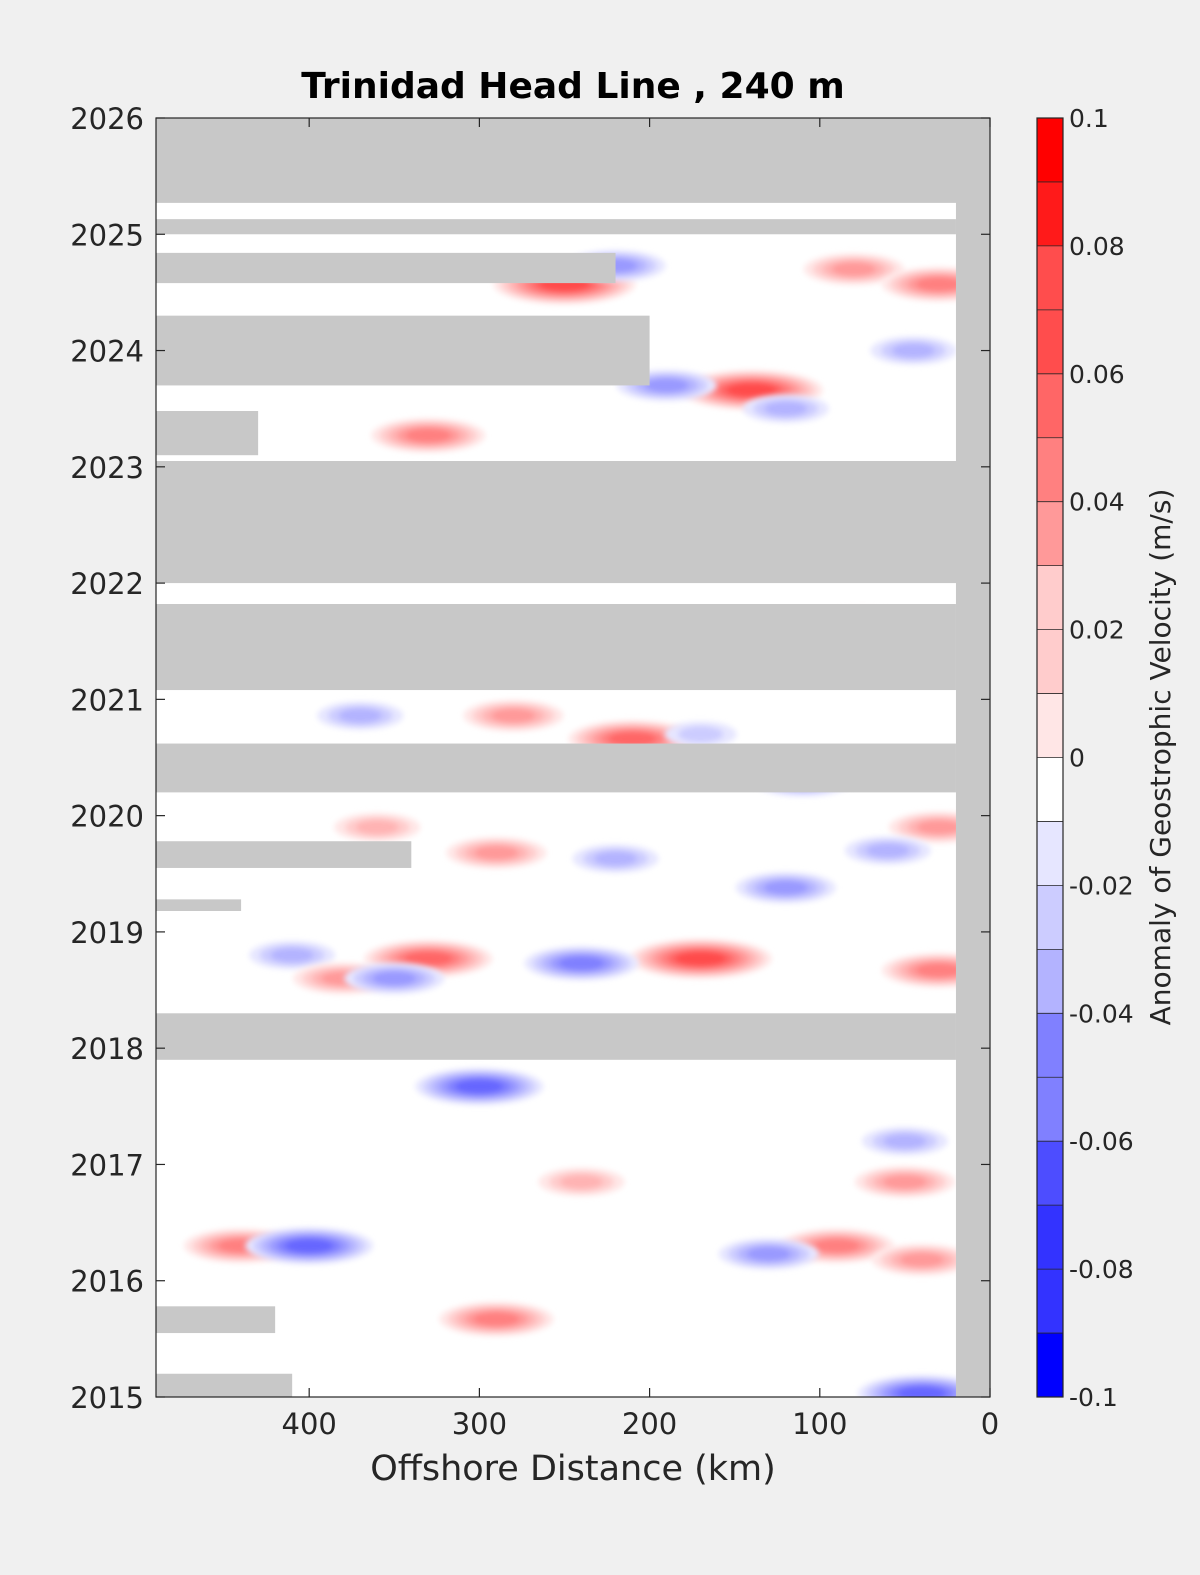  I want to click on colorbar-frame, so click(1050, 757).